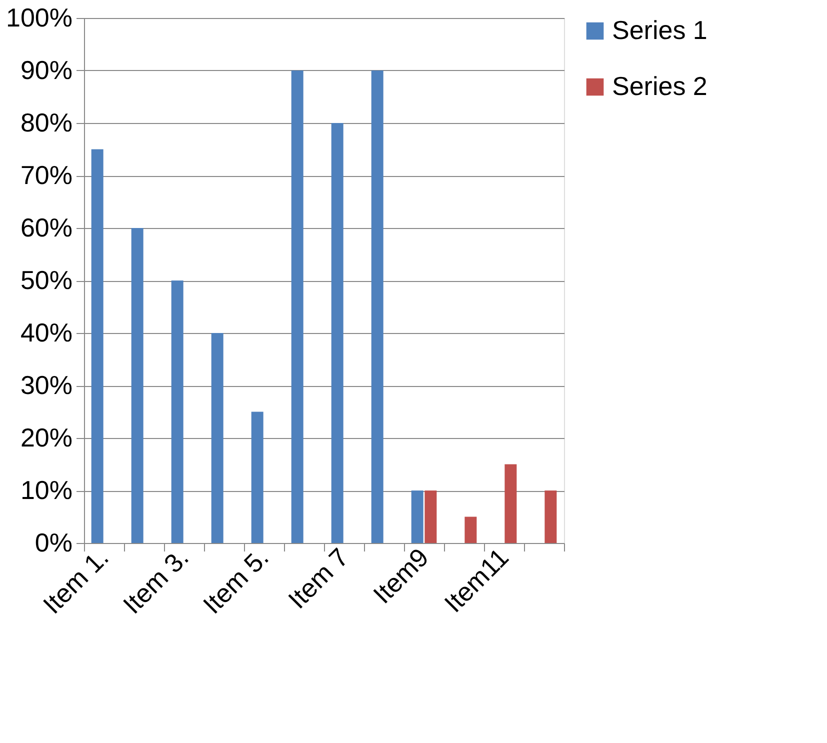  What do you see at coordinates (46, 123) in the screenshot?
I see `y-tick-label: 80%` at bounding box center [46, 123].